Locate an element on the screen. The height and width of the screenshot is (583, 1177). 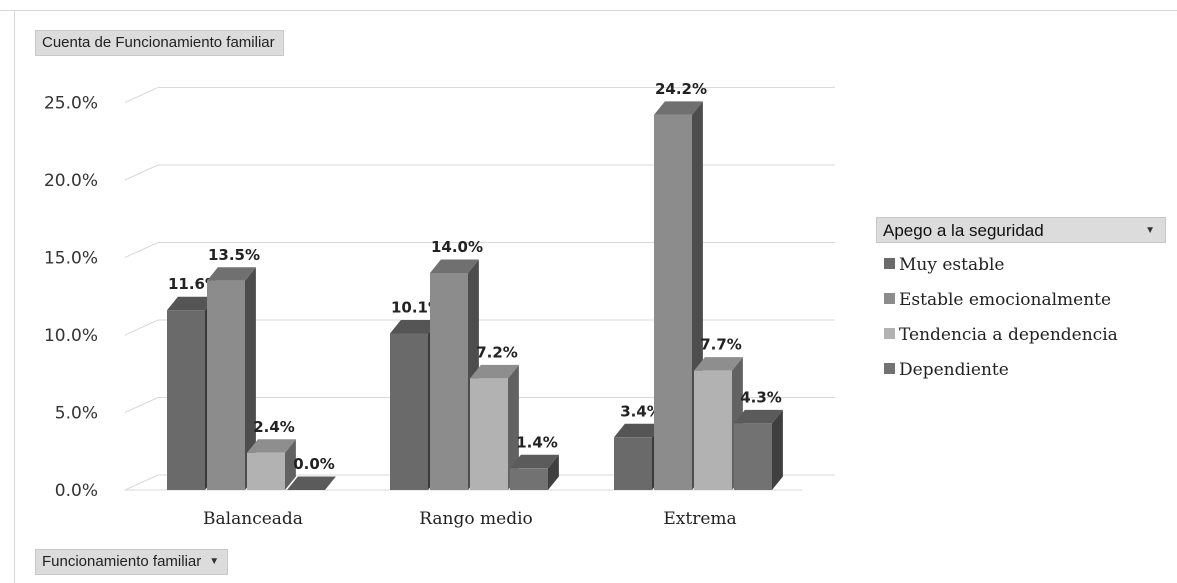
data-label: 3.4% is located at coordinates (641, 411).